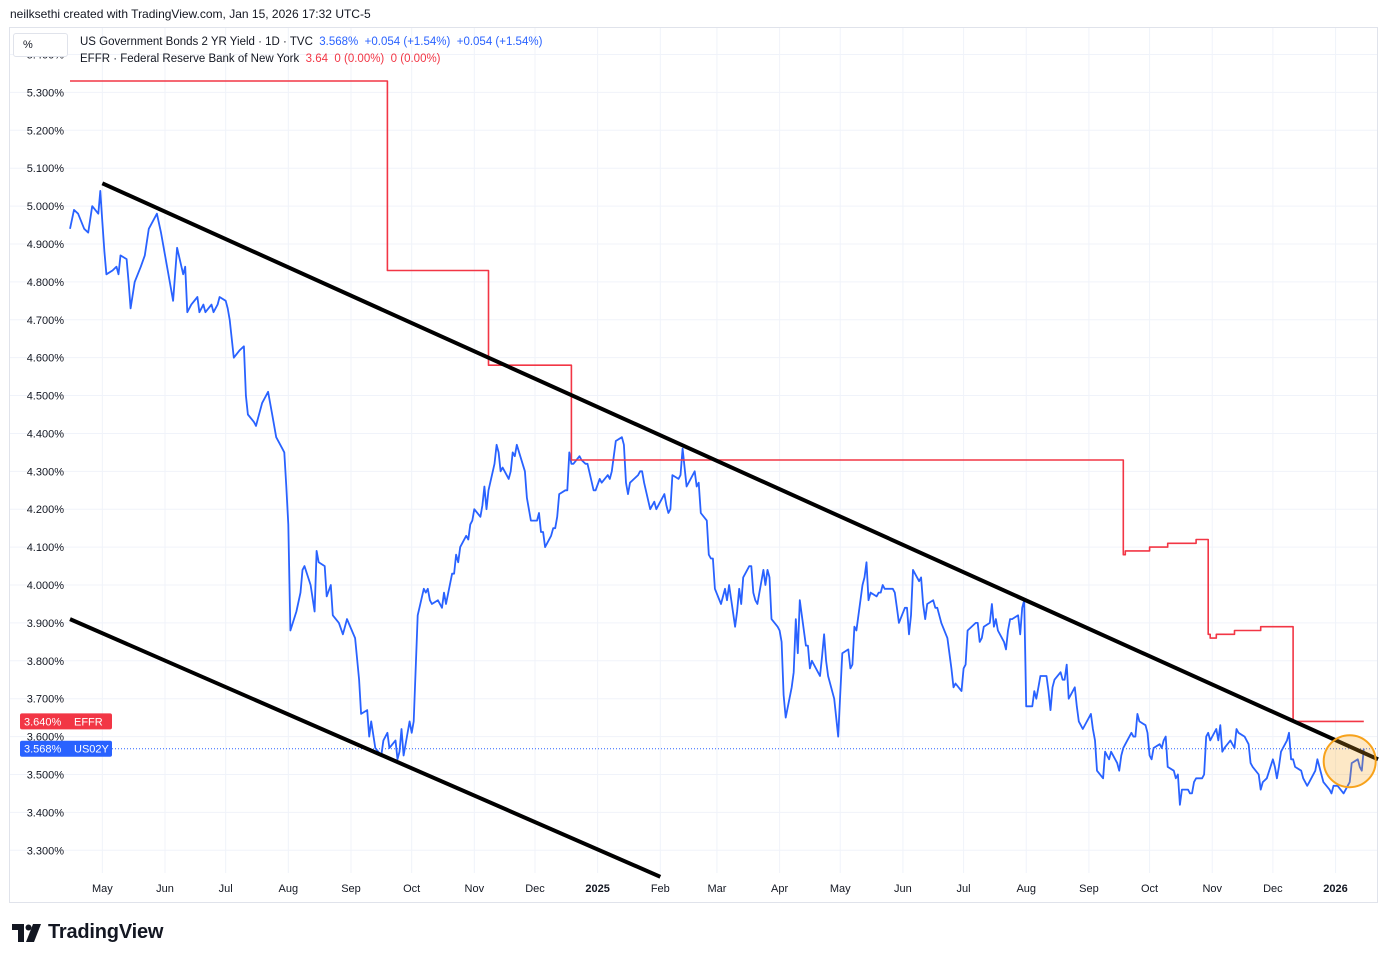 The height and width of the screenshot is (963, 1388). I want to click on price-label-value: 3.568%, so click(43, 750).